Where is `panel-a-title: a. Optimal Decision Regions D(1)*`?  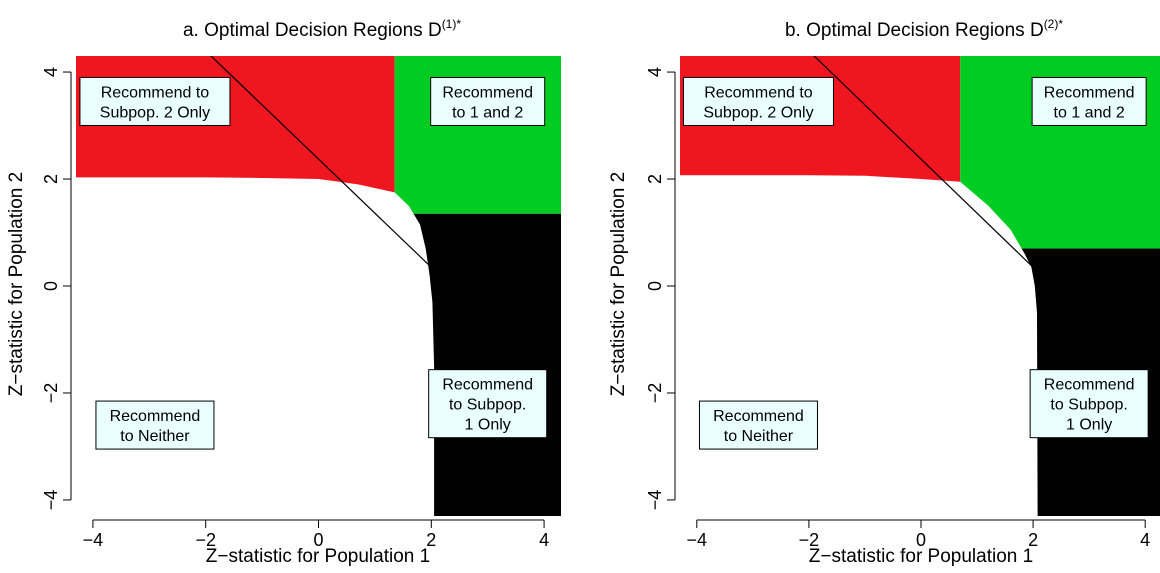 panel-a-title: a. Optimal Decision Regions D(1)* is located at coordinates (322, 29).